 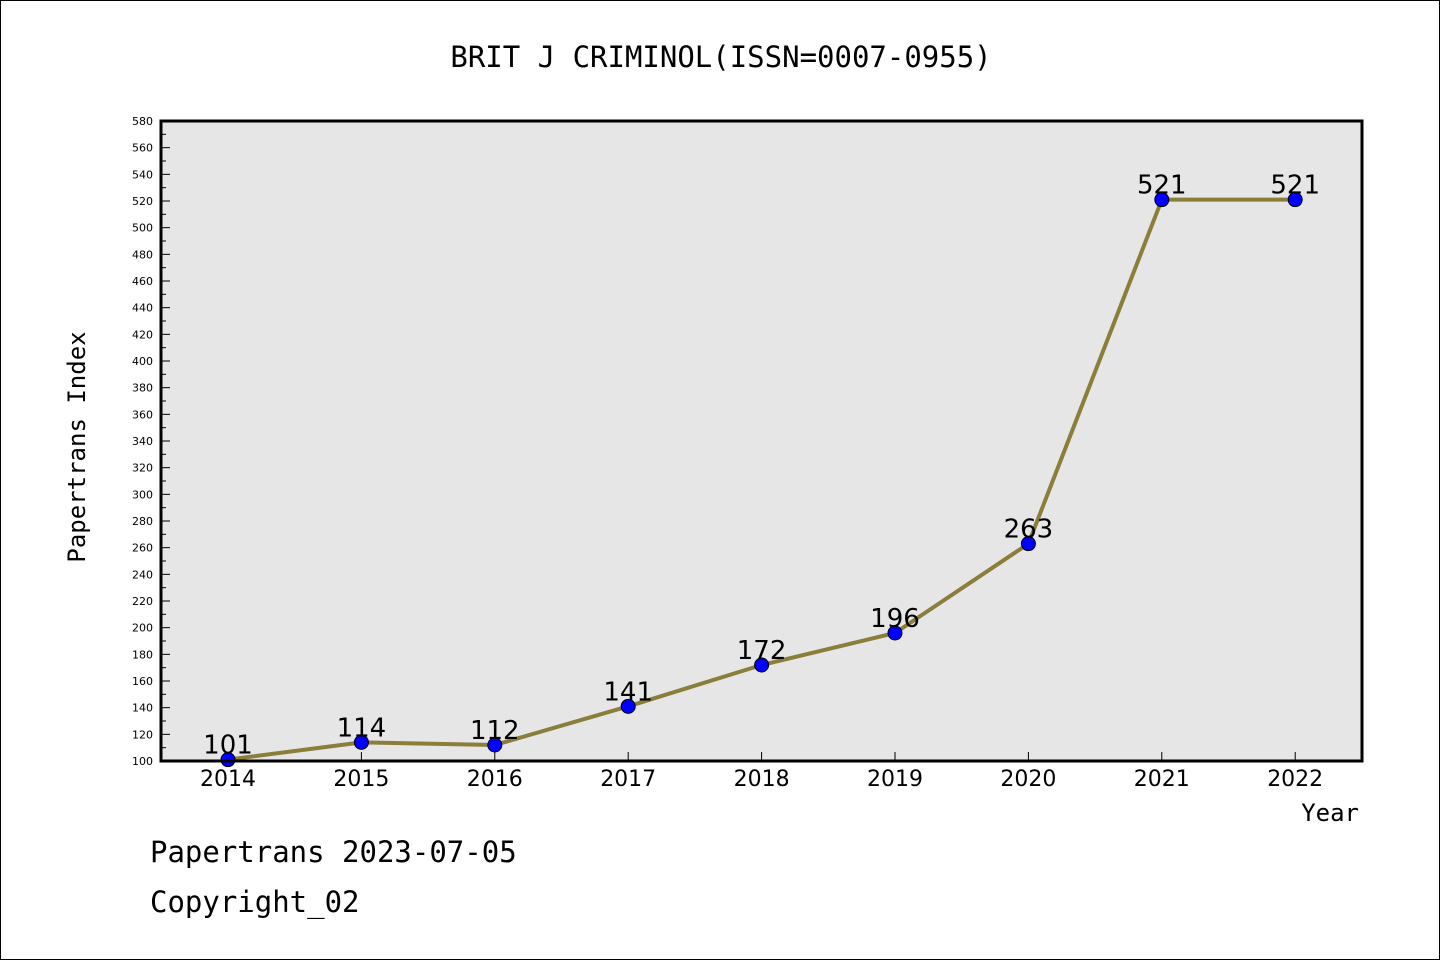 What do you see at coordinates (142, 761) in the screenshot?
I see `y-tick-label: 100` at bounding box center [142, 761].